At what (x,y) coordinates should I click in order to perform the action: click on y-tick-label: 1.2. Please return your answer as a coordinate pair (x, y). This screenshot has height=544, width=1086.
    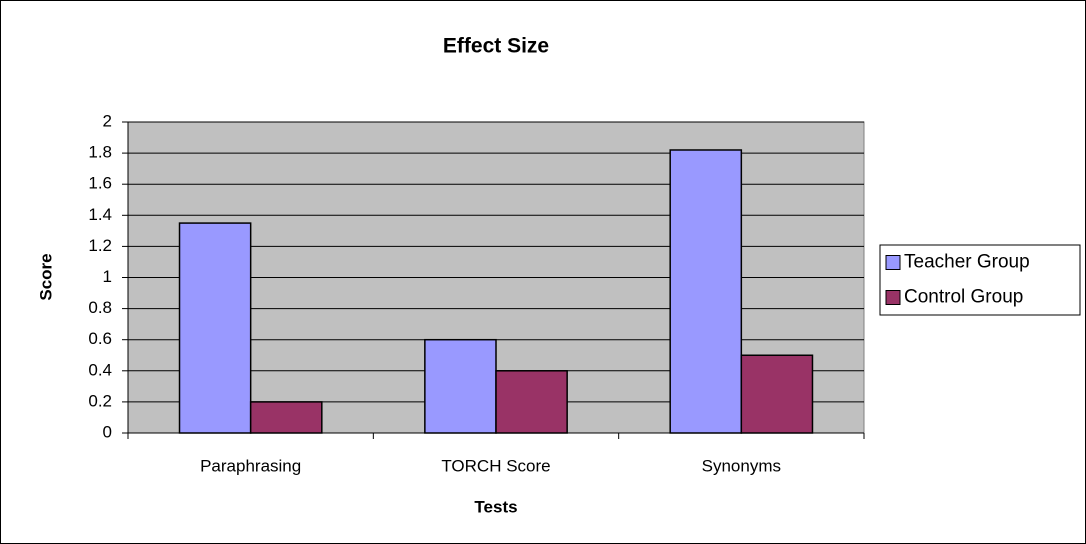
    Looking at the image, I should click on (100, 245).